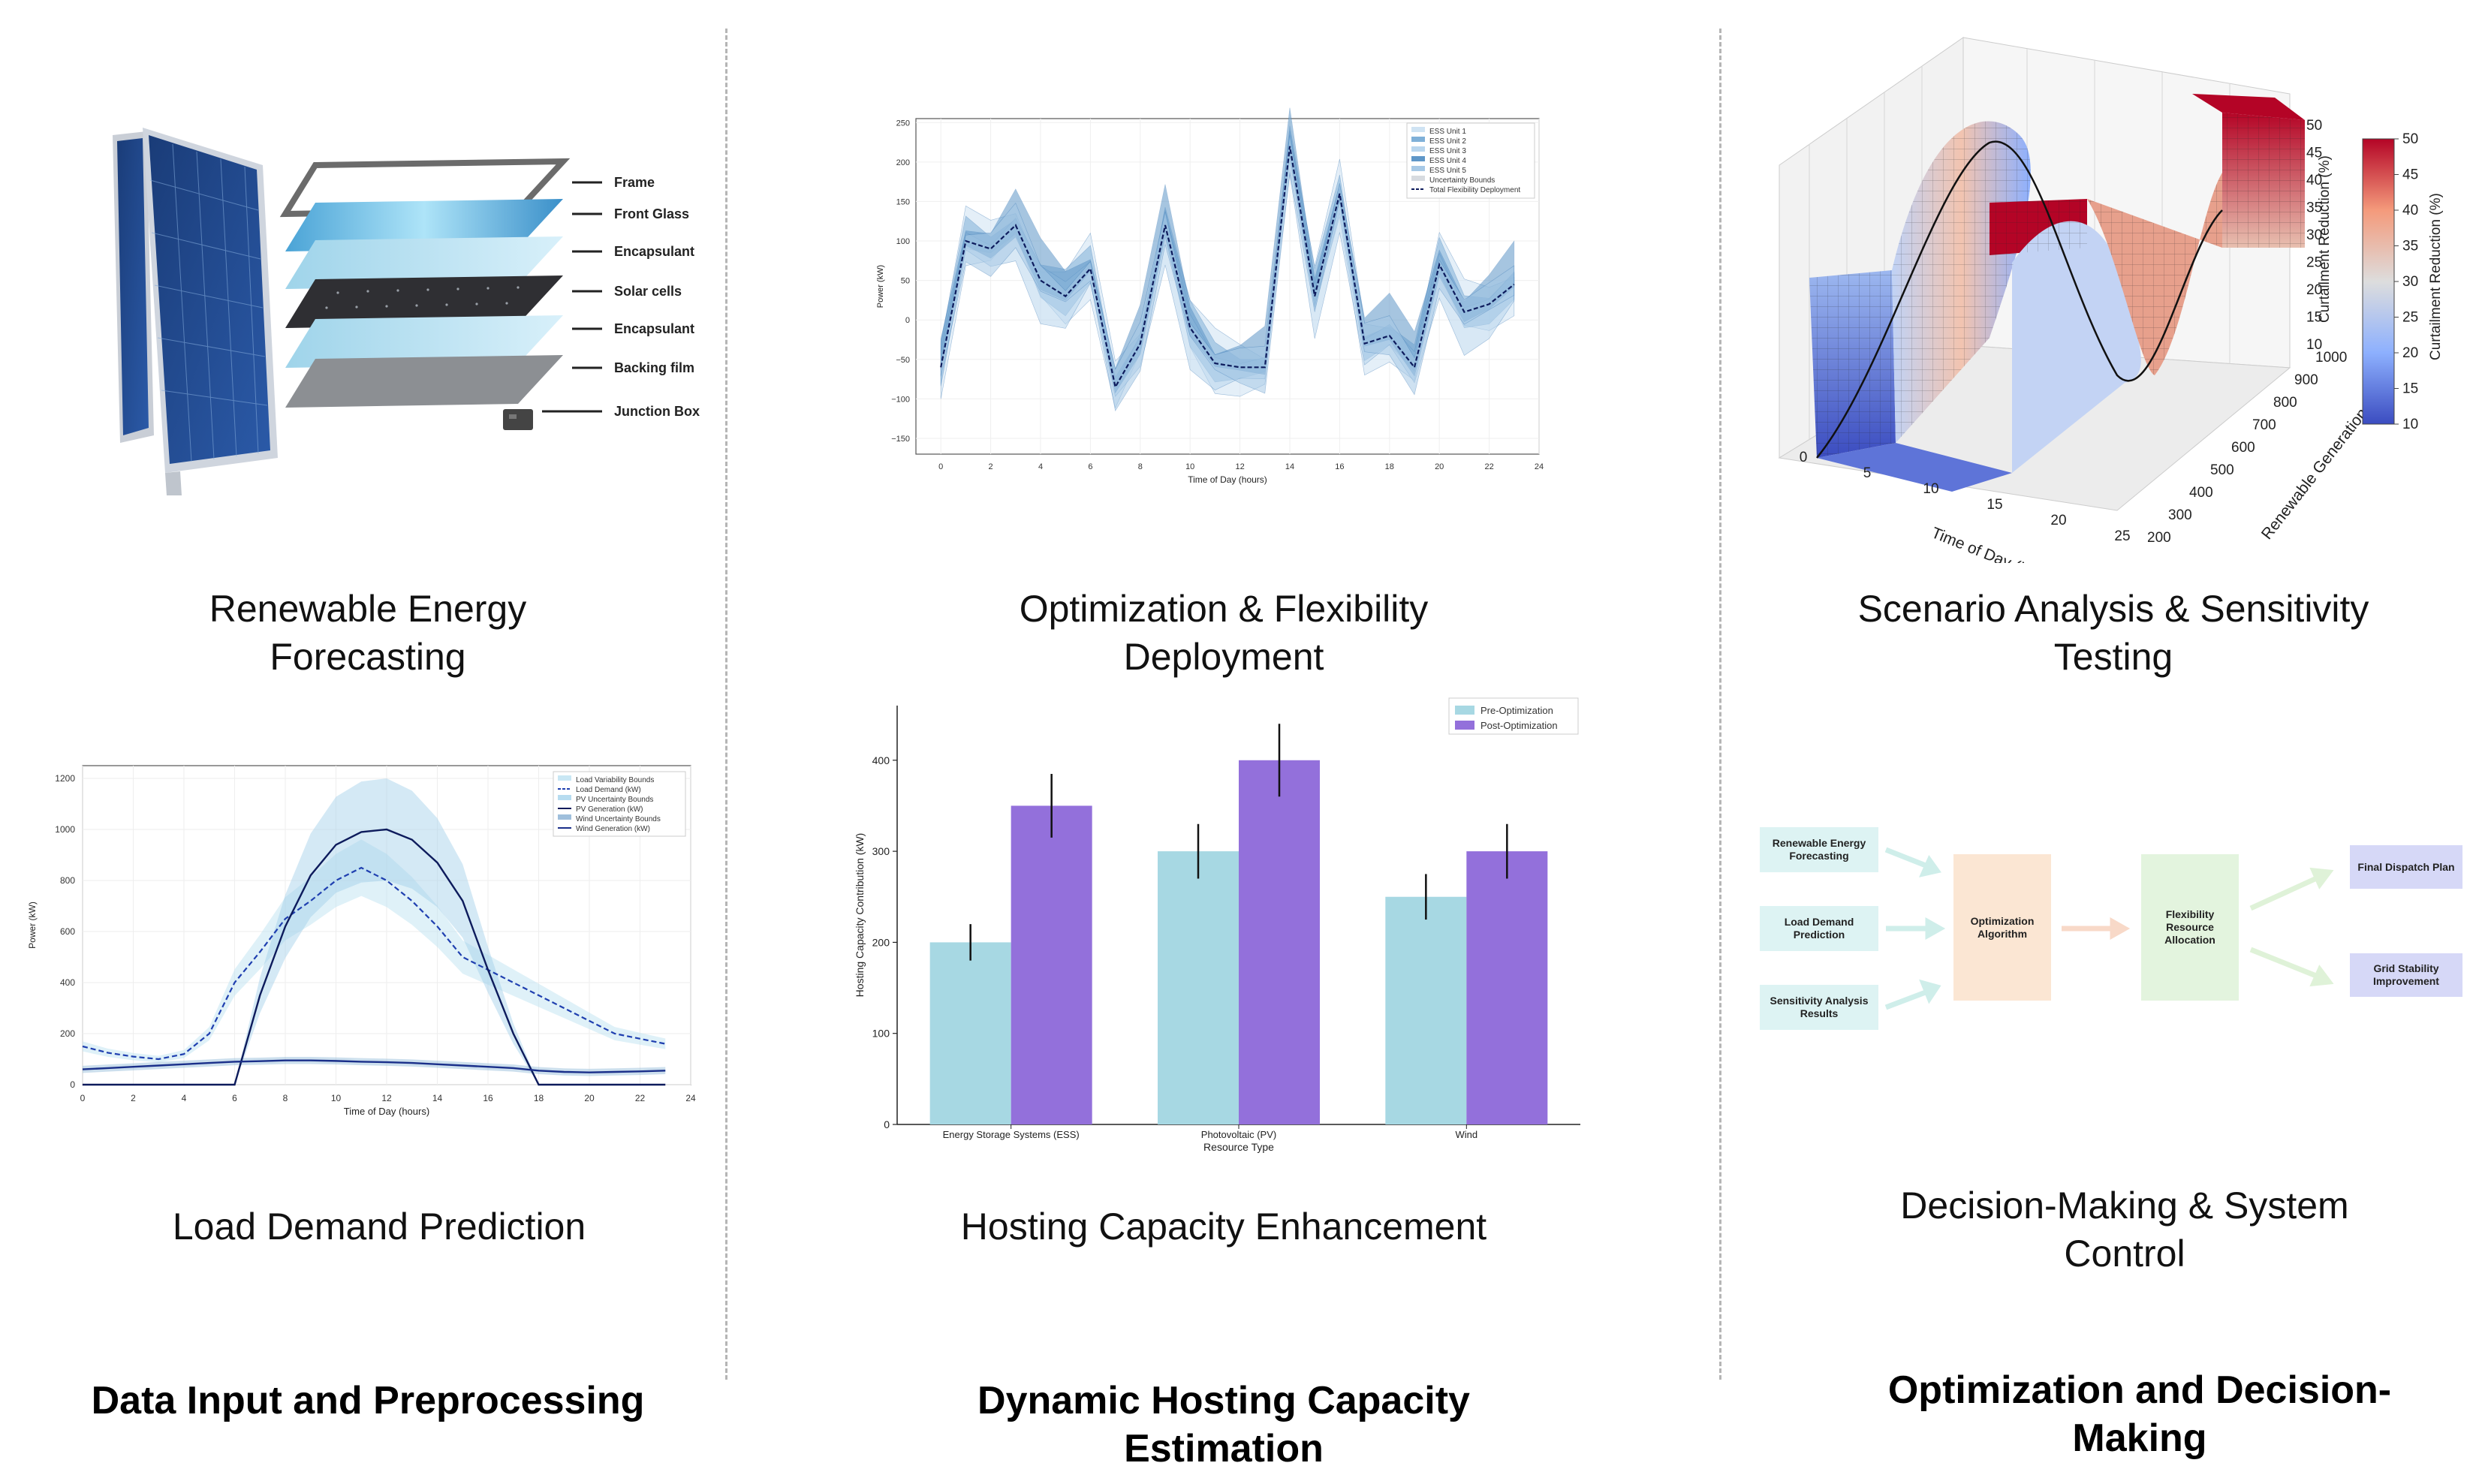  I want to click on ess-y-tick-label: −150, so click(900, 439).